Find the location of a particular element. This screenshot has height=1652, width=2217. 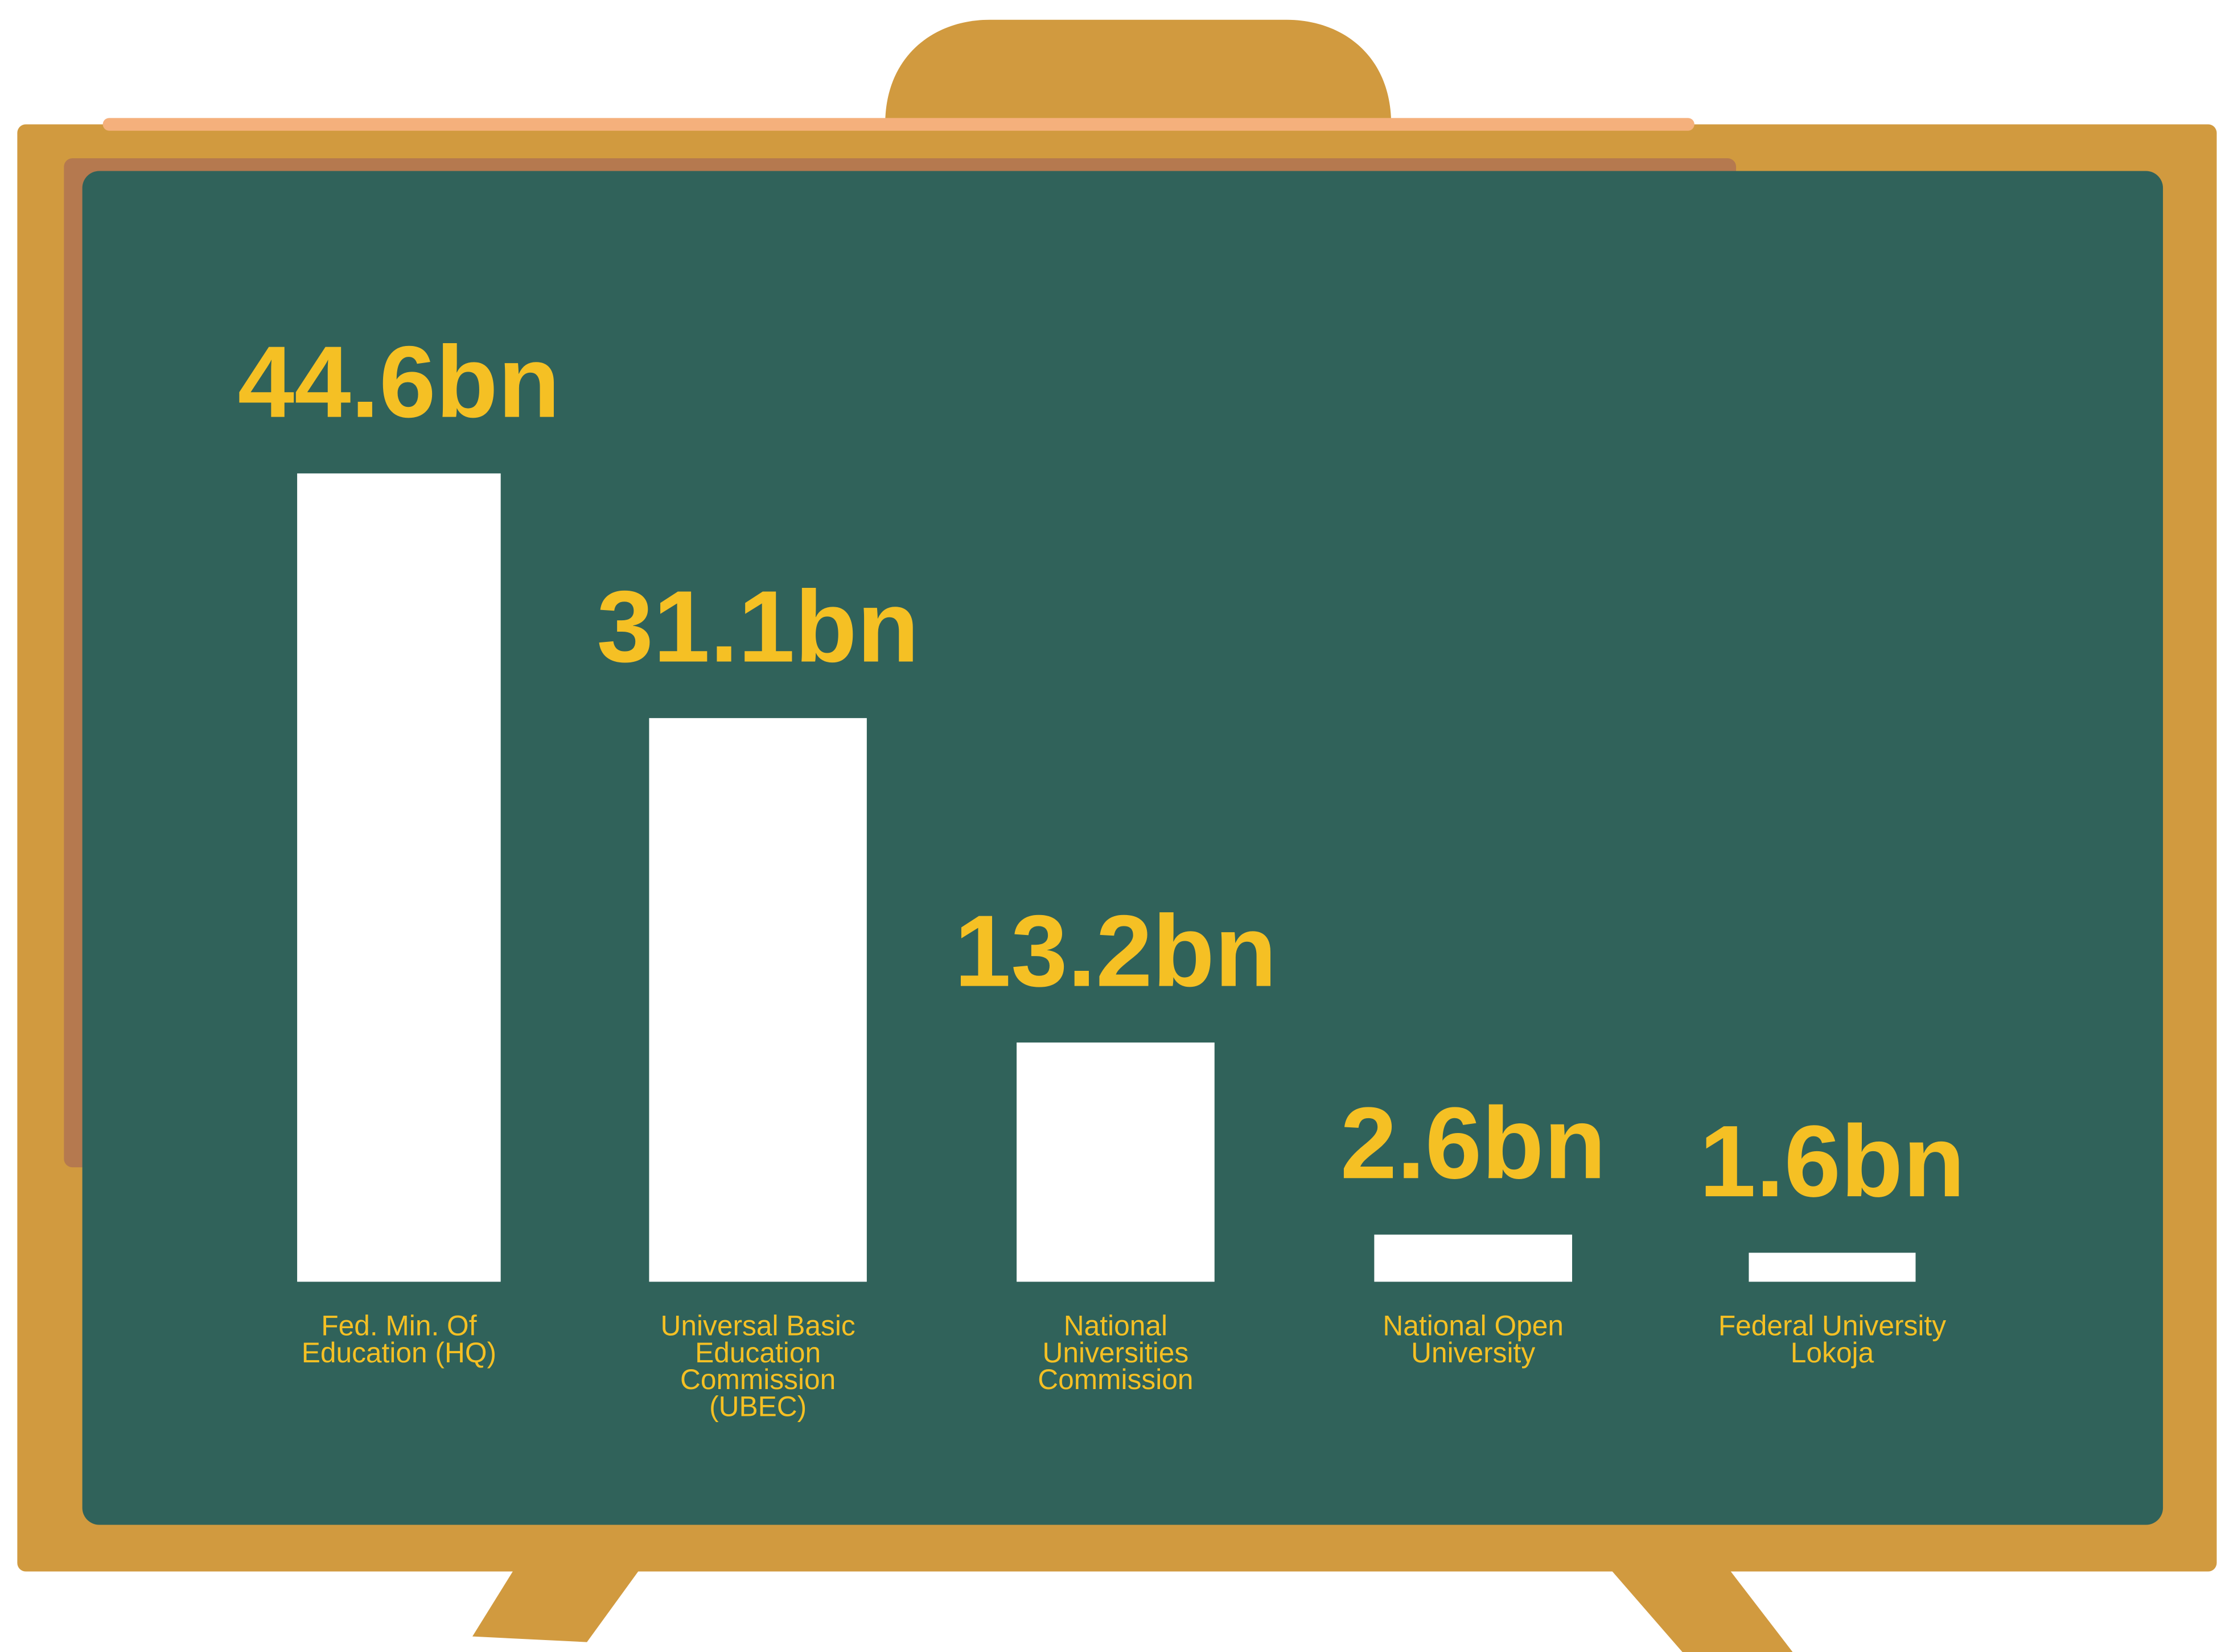

x-tick-label-box: Fed. Min. Of Education (HQ) is located at coordinates (399, 1342).